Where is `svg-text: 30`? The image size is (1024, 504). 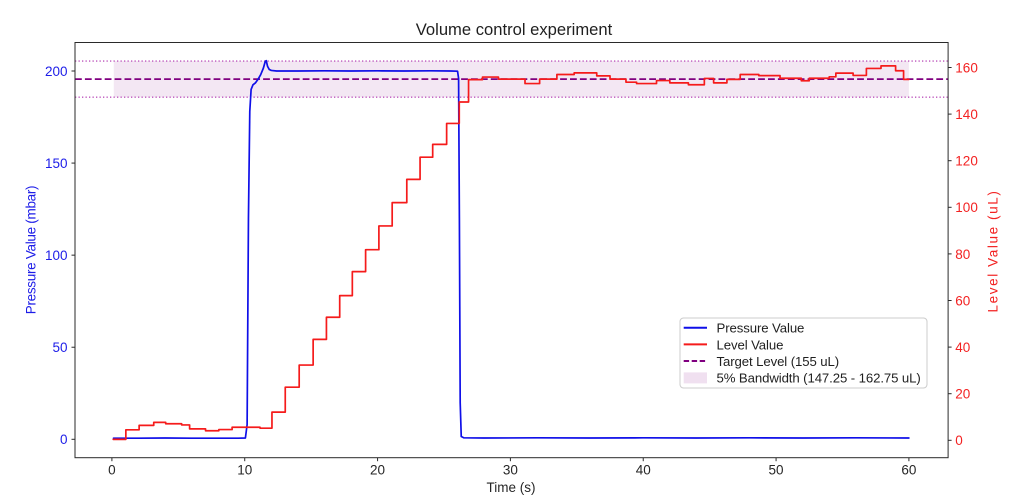
svg-text: 30 is located at coordinates (510, 470).